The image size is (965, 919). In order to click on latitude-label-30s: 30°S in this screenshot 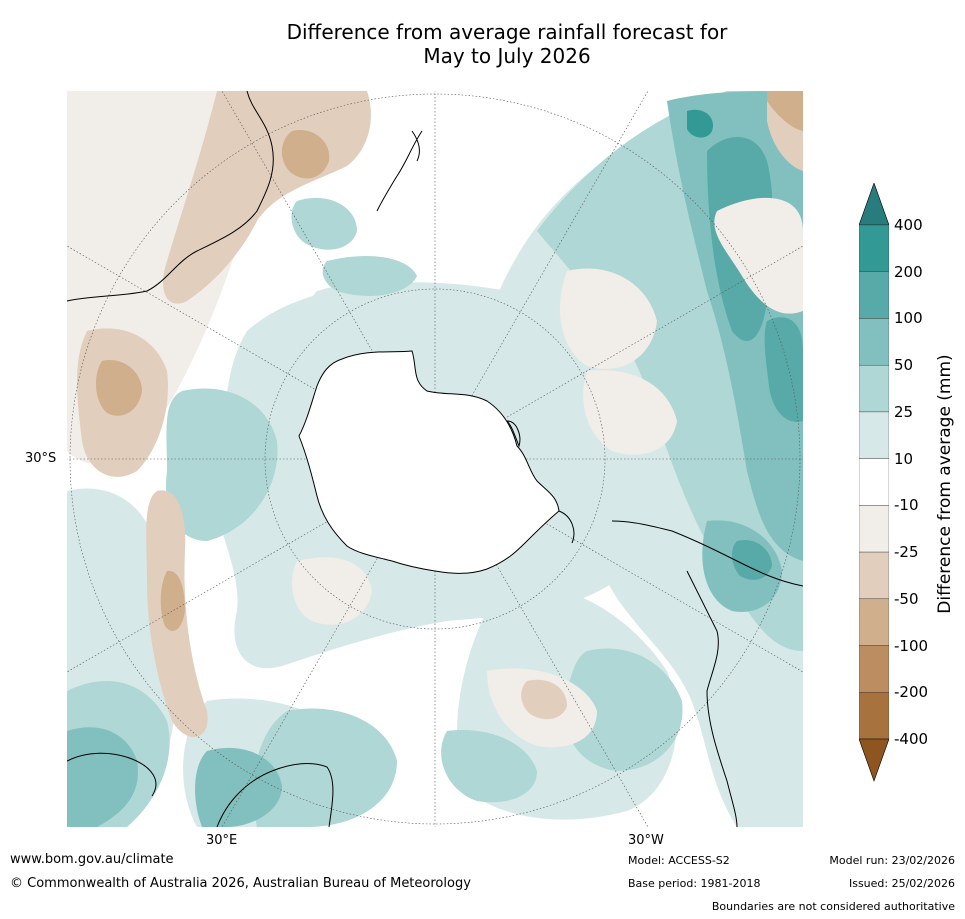, I will do `click(41, 458)`.